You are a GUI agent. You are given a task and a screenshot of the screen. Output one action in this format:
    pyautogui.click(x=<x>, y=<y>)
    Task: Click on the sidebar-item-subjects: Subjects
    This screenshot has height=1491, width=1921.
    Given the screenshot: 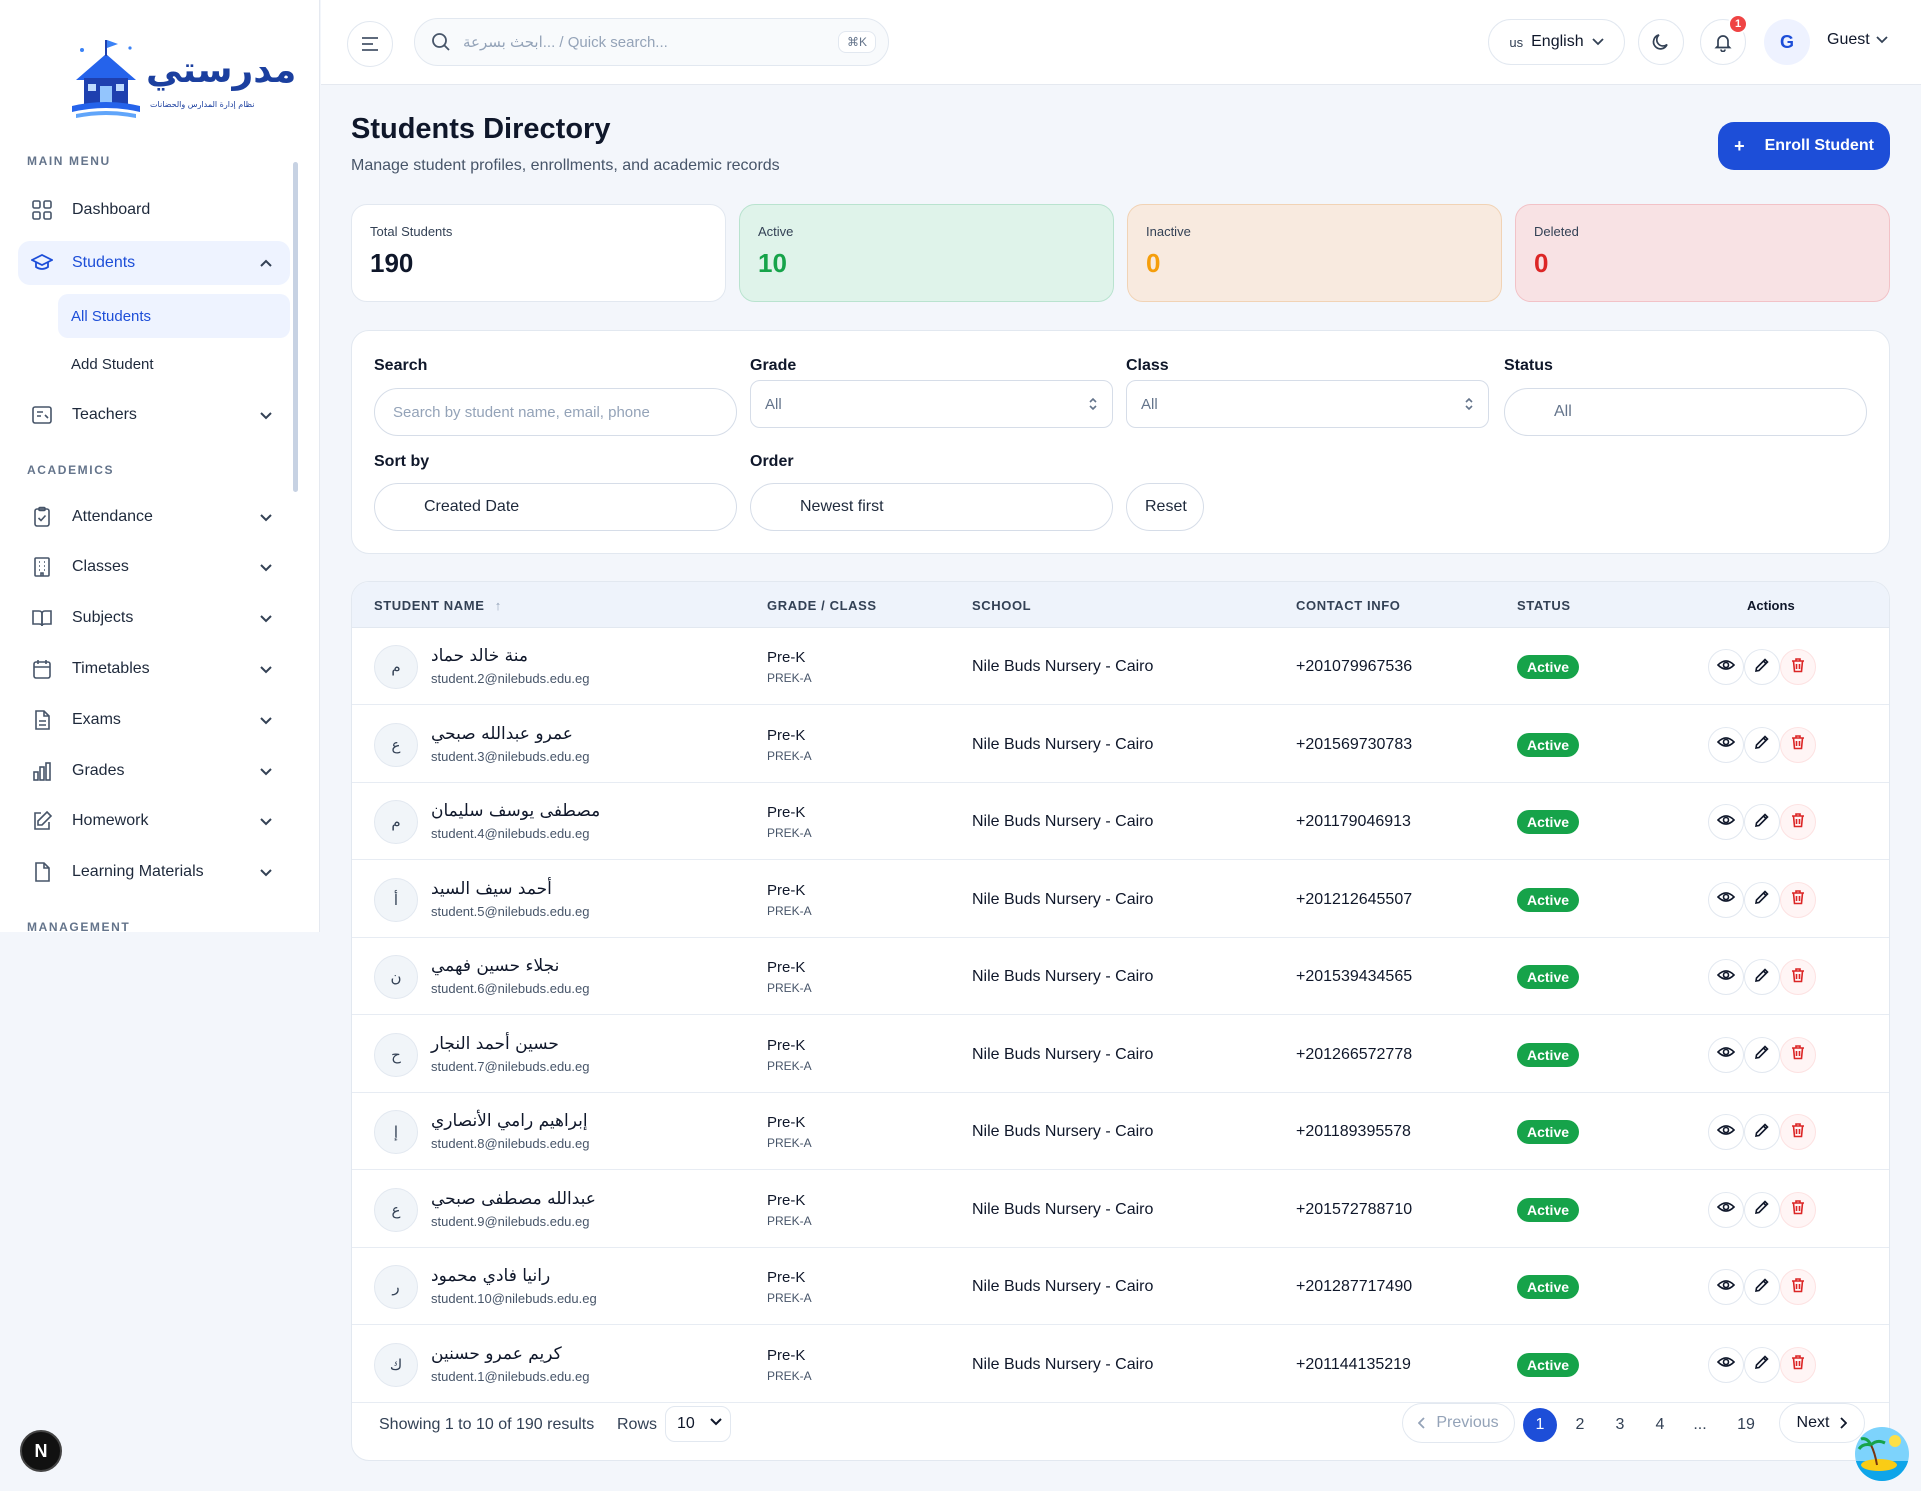 What is the action you would take?
    pyautogui.click(x=154, y=618)
    